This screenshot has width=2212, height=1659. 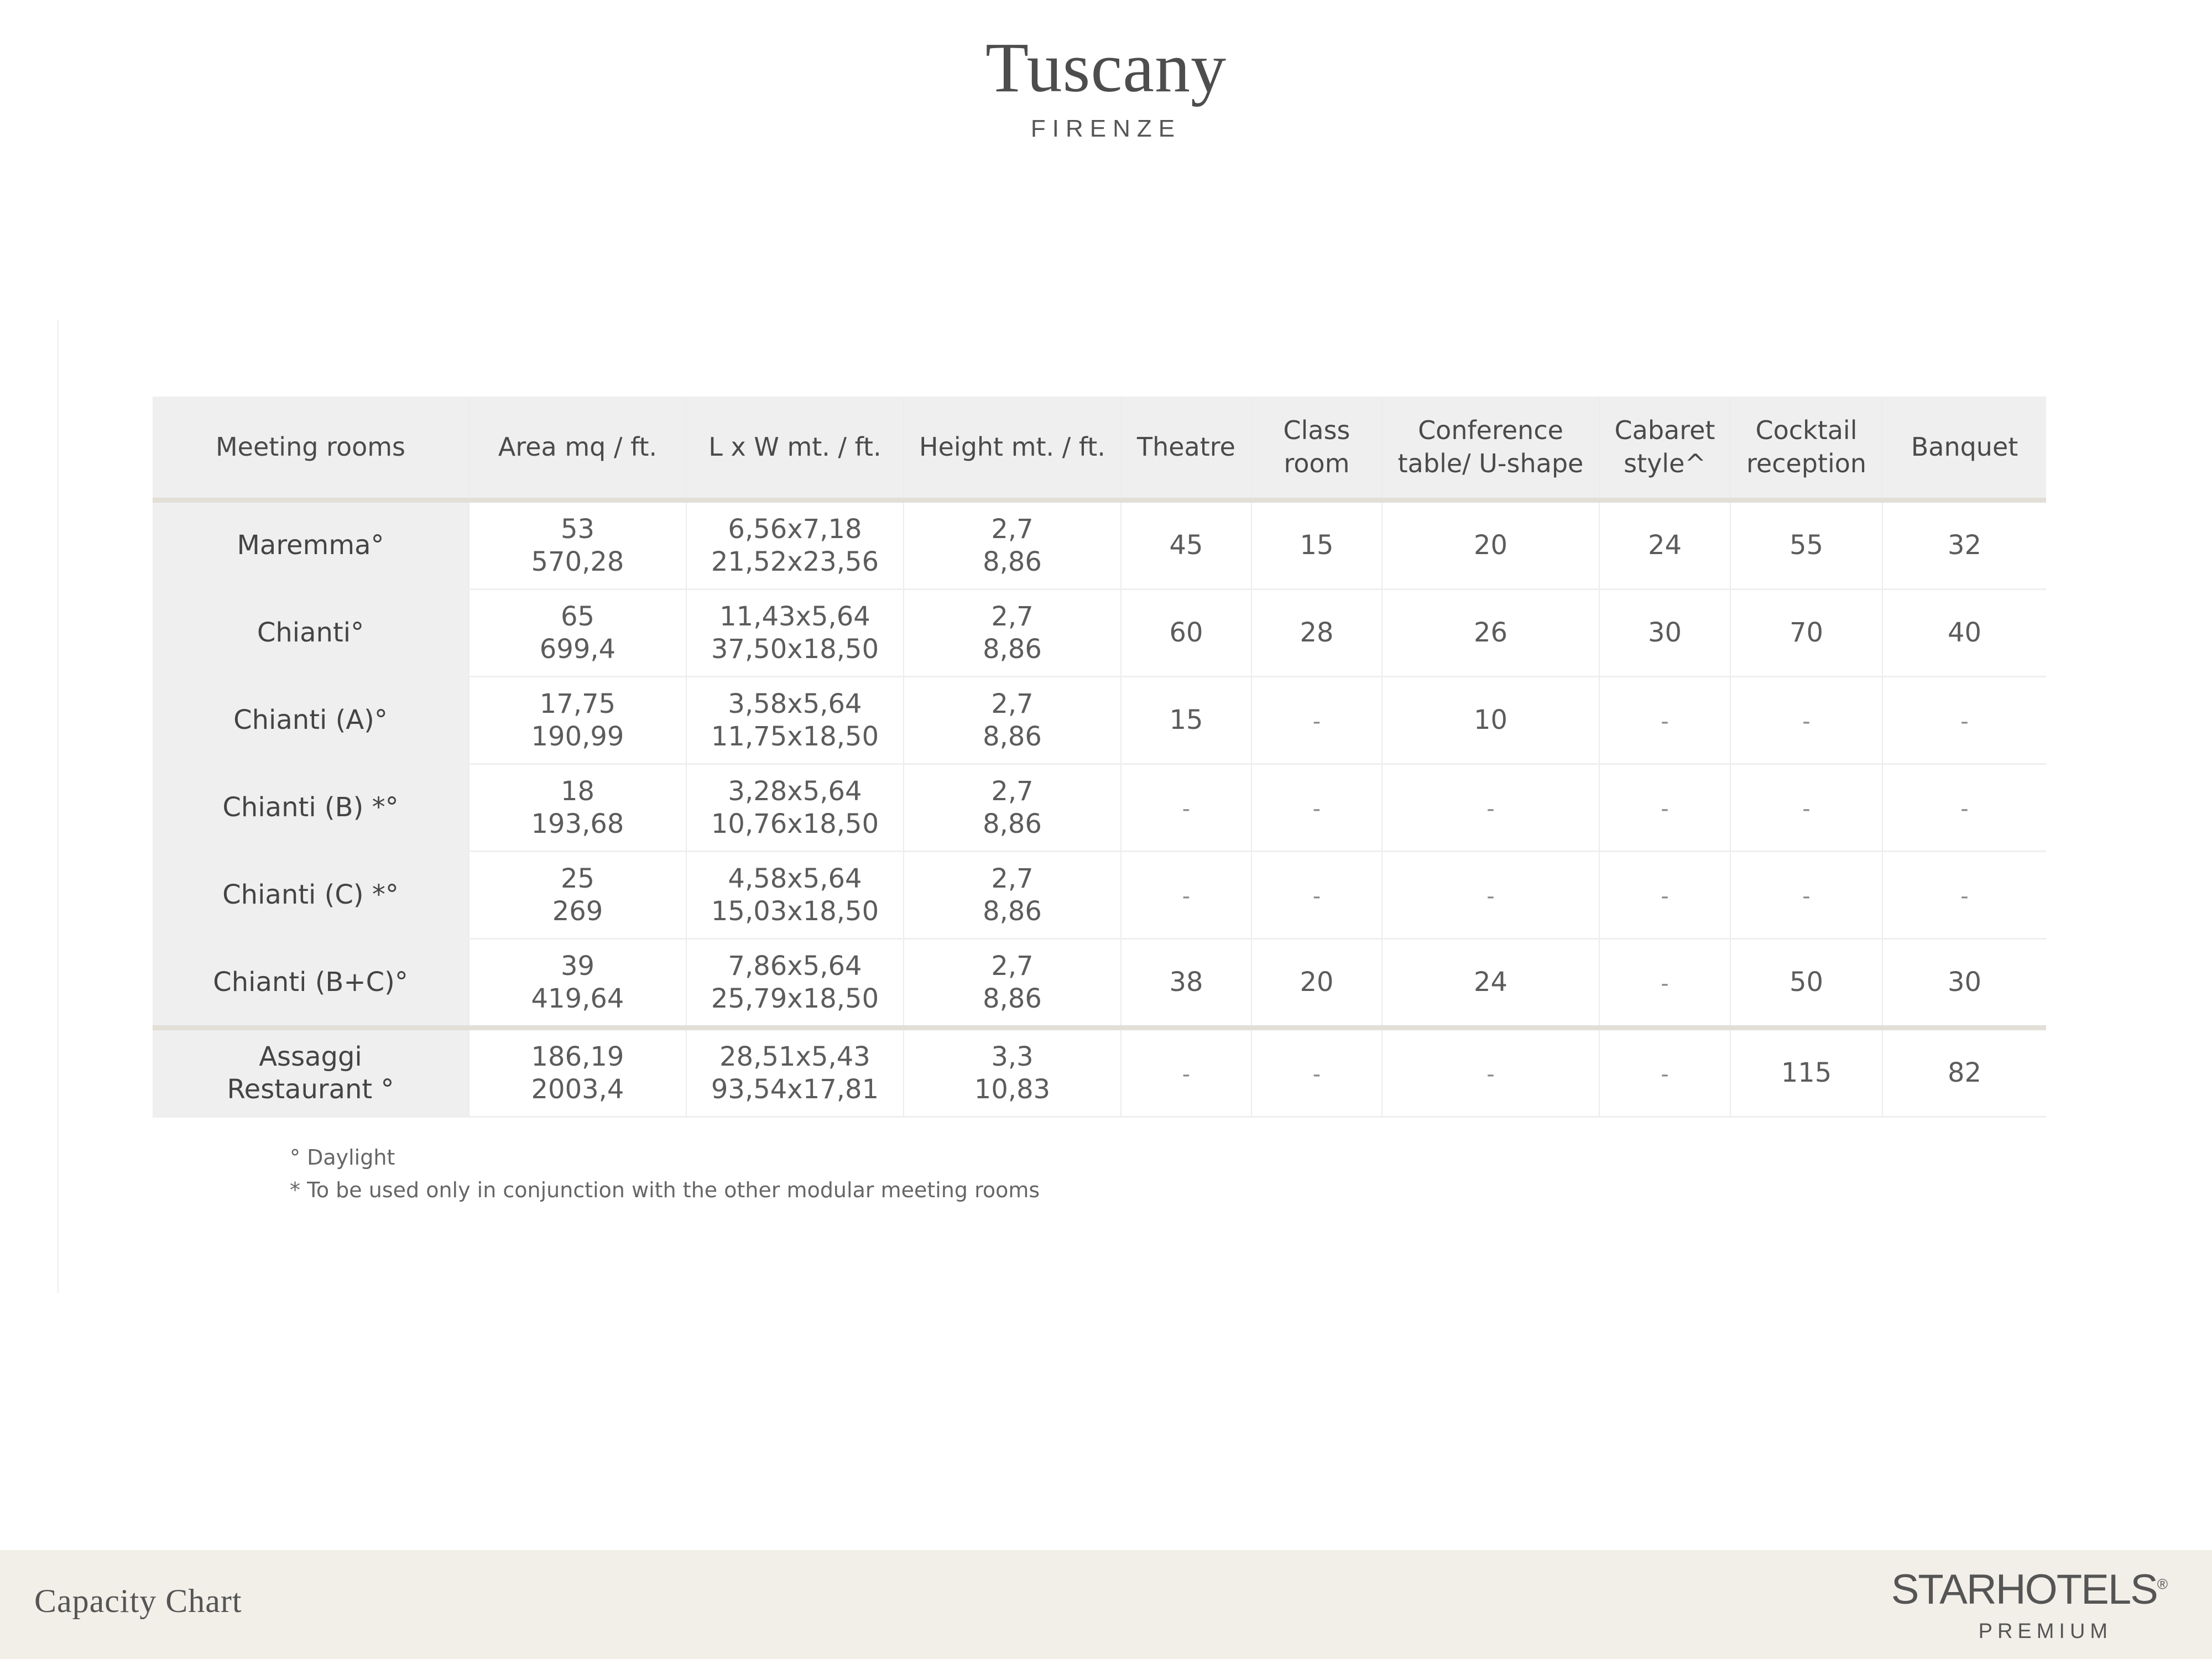 I want to click on cell-area: 25 269, so click(x=577, y=895).